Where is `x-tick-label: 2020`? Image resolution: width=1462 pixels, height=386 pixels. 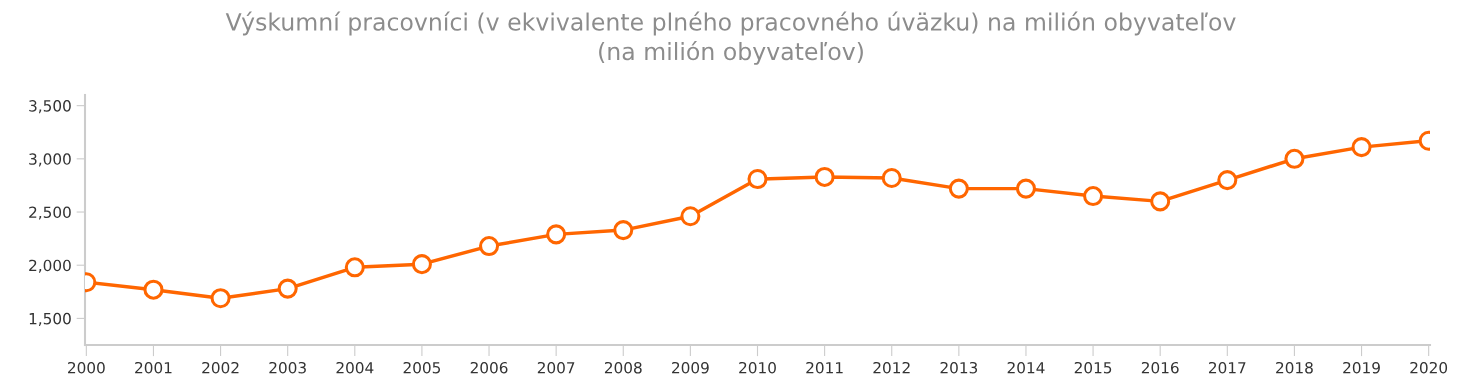 x-tick-label: 2020 is located at coordinates (1429, 367).